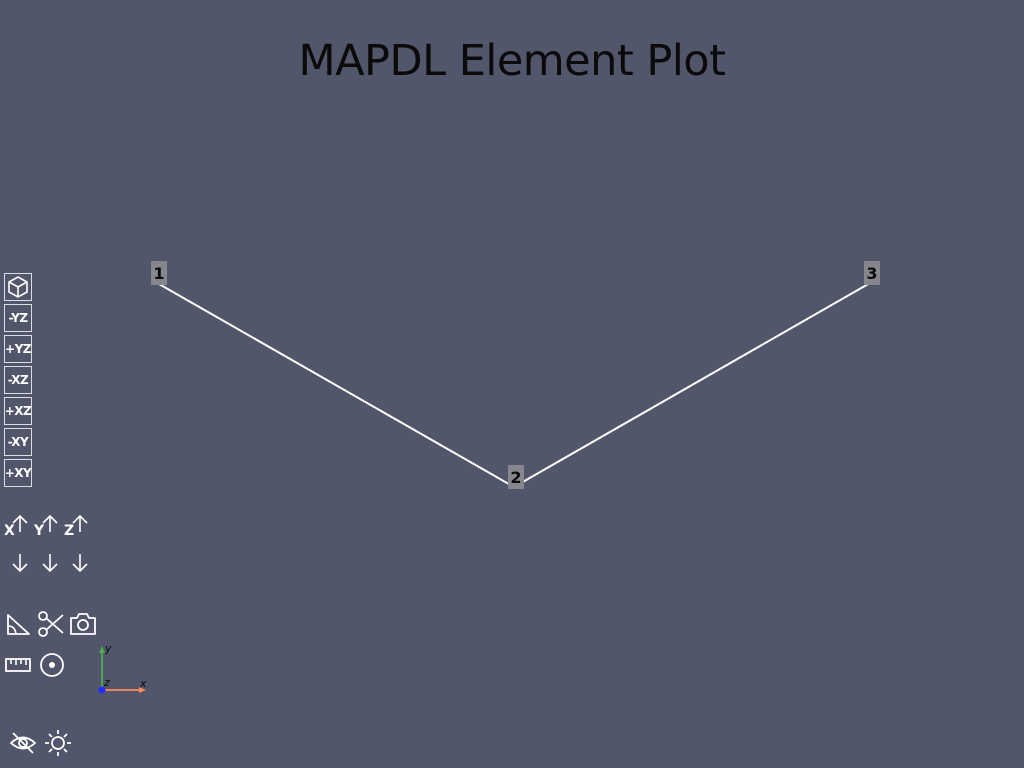 The width and height of the screenshot is (1024, 768). Describe the element at coordinates (18, 380) in the screenshot. I see `view-minus-xz-button: -XZ` at that location.